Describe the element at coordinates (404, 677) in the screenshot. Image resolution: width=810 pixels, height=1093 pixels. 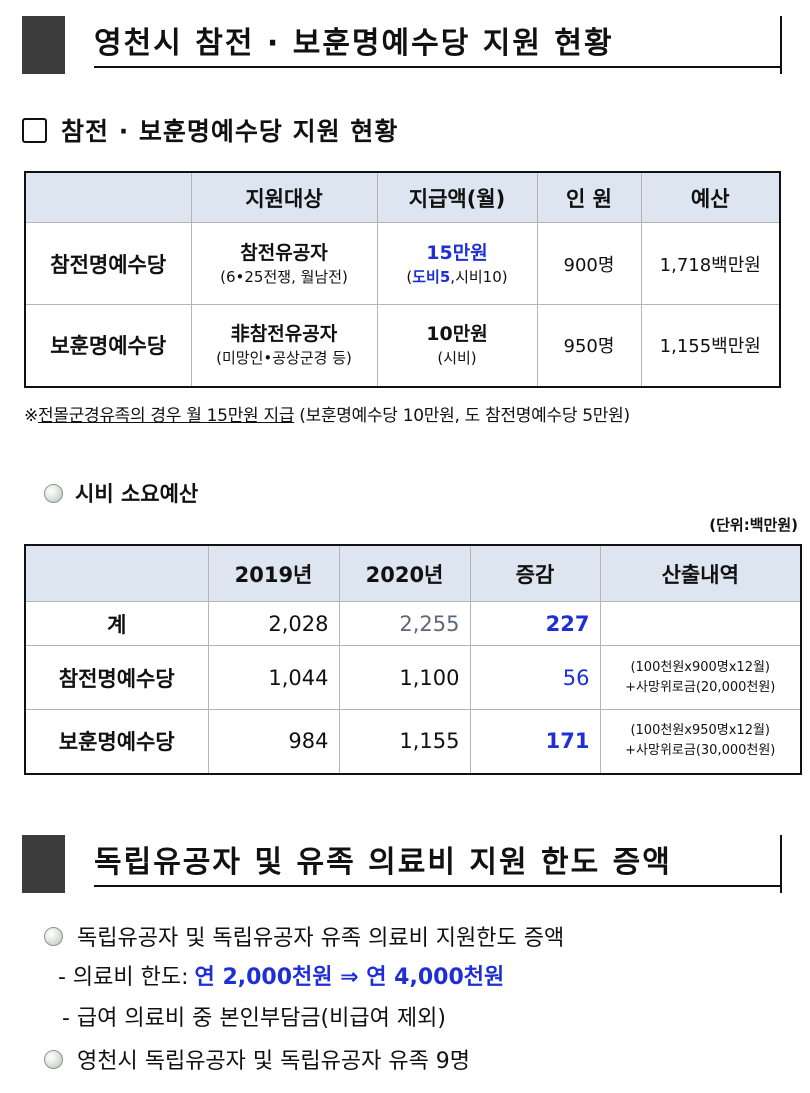
I see `value-2020: 1,100` at that location.